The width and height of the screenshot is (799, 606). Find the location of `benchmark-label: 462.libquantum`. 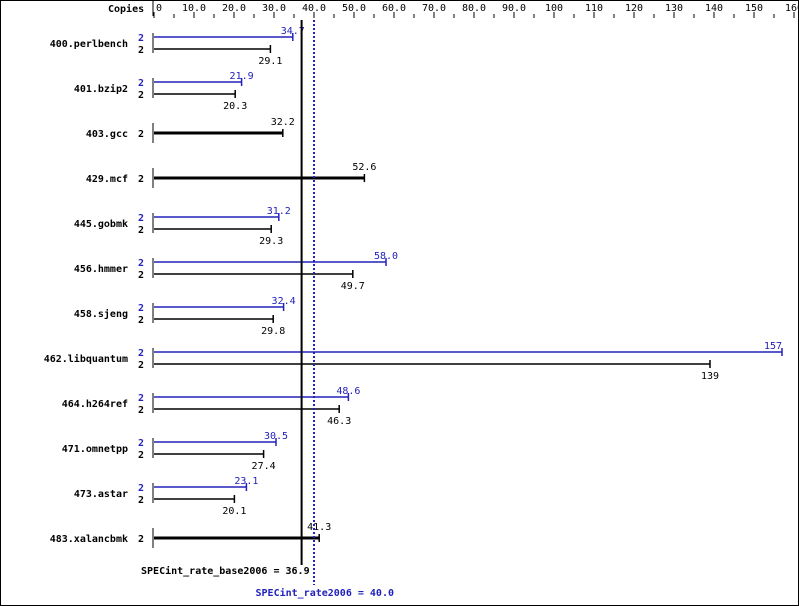

benchmark-label: 462.libquantum is located at coordinates (86, 359).